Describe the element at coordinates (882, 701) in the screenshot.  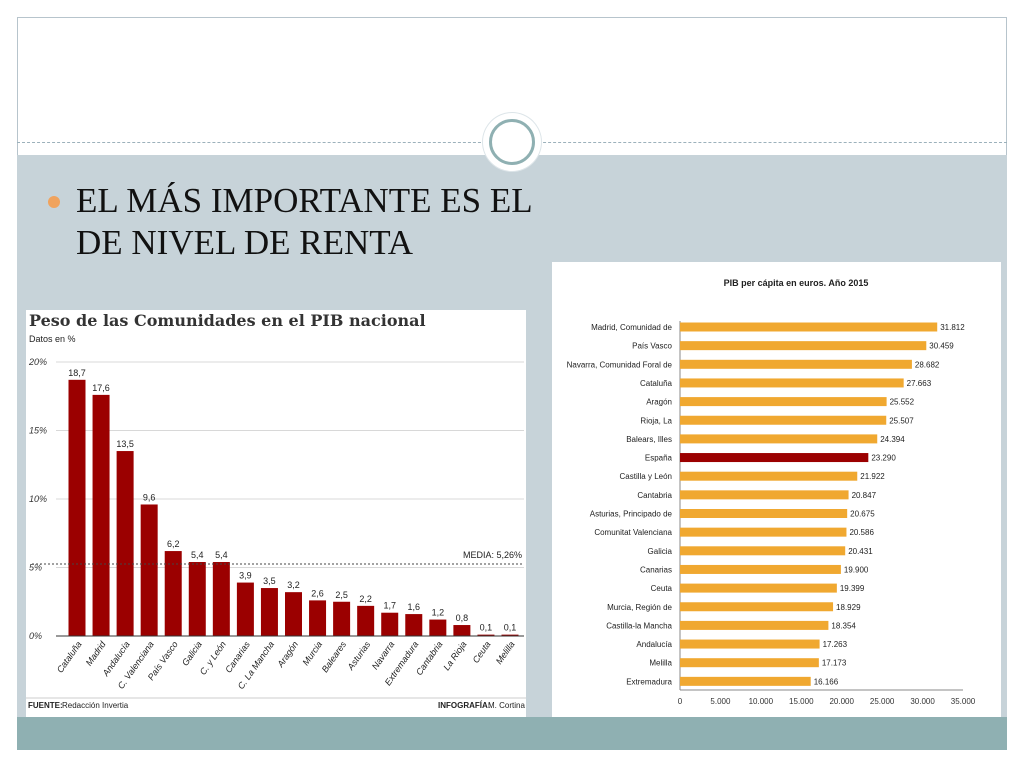
I see `chart2-x-tick-label: 25.000` at that location.